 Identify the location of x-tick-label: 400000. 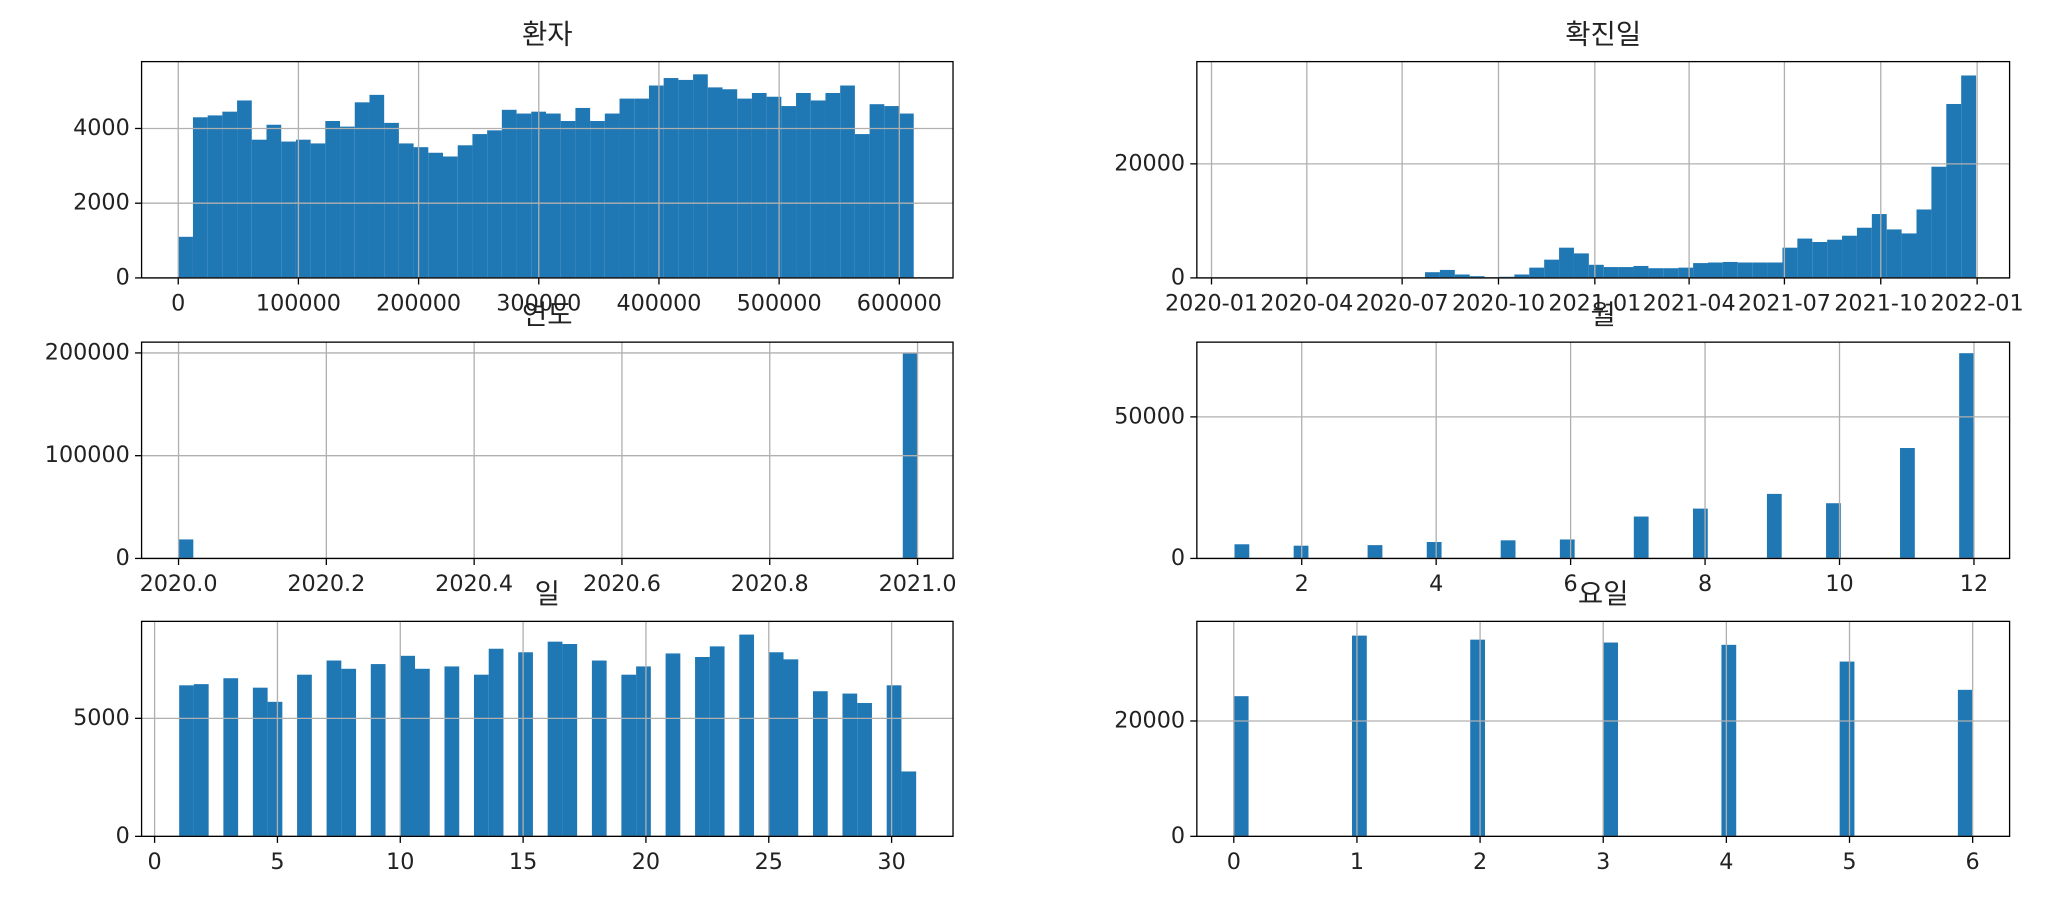
(658, 304).